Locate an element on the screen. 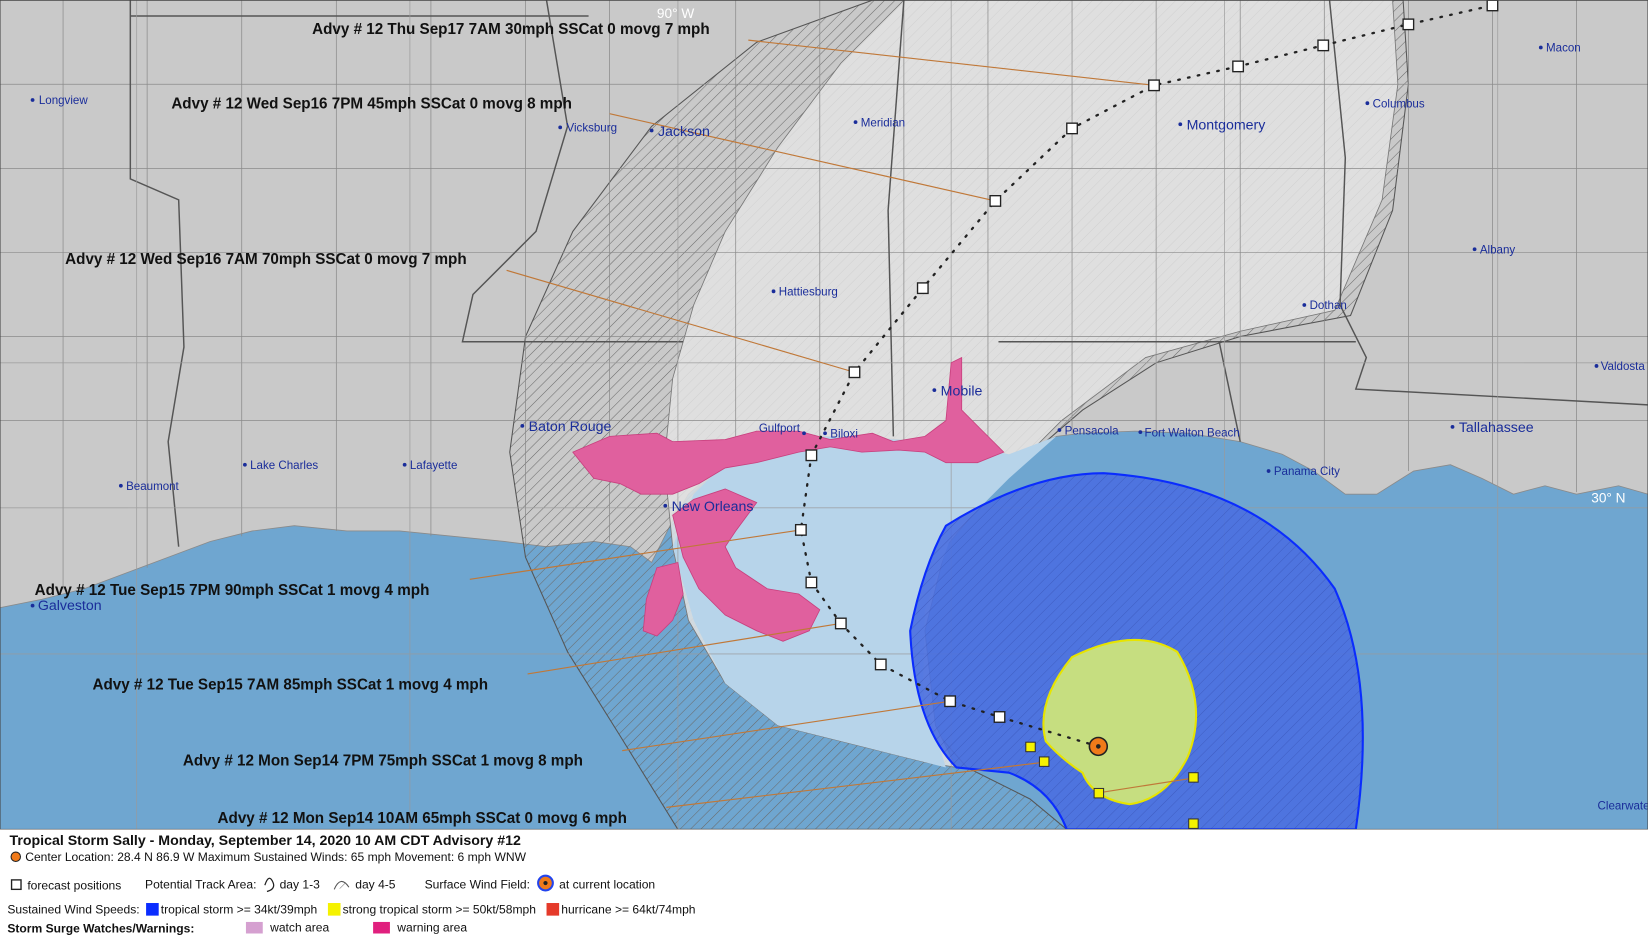 The image size is (1648, 940). legend-item: day 1-3 is located at coordinates (300, 884).